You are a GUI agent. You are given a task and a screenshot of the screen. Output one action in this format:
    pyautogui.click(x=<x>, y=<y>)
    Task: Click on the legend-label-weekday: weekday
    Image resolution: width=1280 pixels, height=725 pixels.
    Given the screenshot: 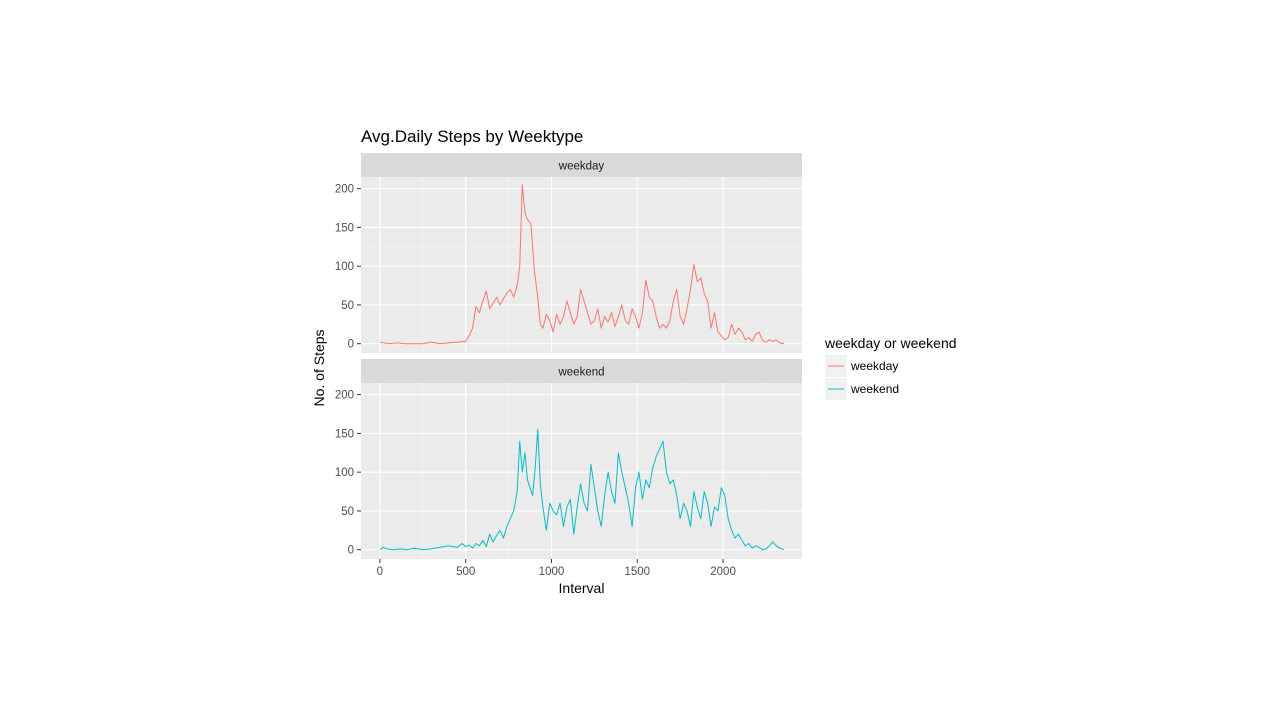 What is the action you would take?
    pyautogui.click(x=874, y=366)
    